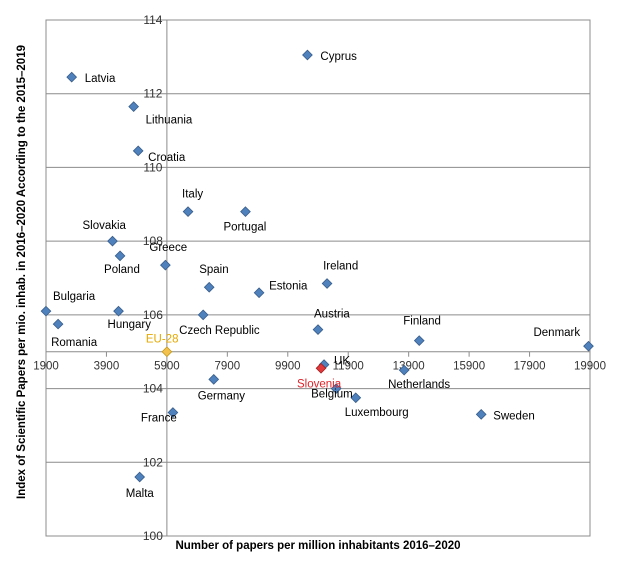 This screenshot has width=624, height=563. I want to click on point-finland, so click(419, 341).